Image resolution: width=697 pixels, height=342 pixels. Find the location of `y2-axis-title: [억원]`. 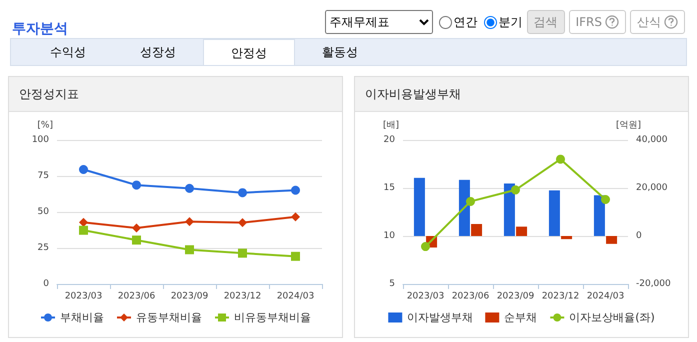

y2-axis-title: [억원] is located at coordinates (629, 125).